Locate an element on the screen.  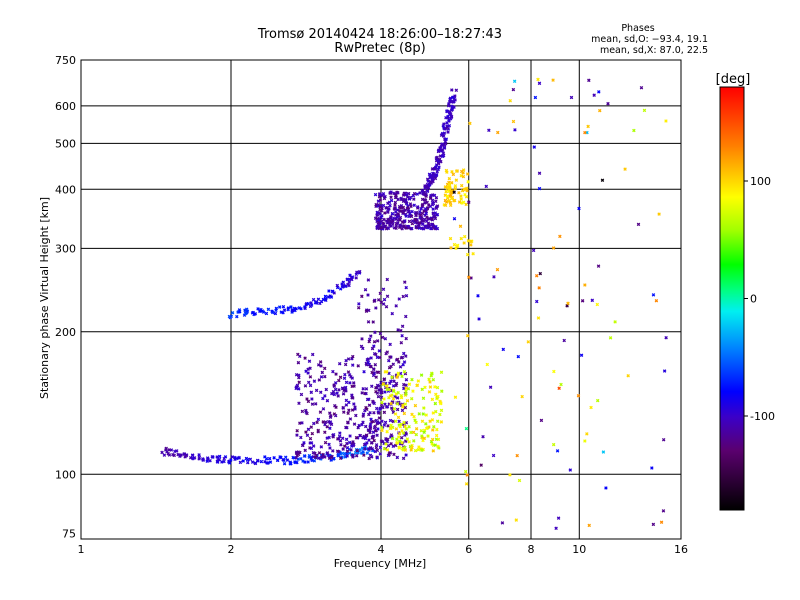
y-tick-label-2: 200 is located at coordinates (65, 332).